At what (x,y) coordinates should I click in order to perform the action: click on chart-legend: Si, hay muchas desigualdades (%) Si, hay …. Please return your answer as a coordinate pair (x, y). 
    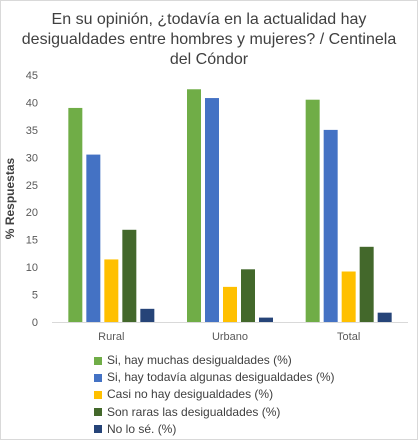
    Looking at the image, I should click on (214, 395).